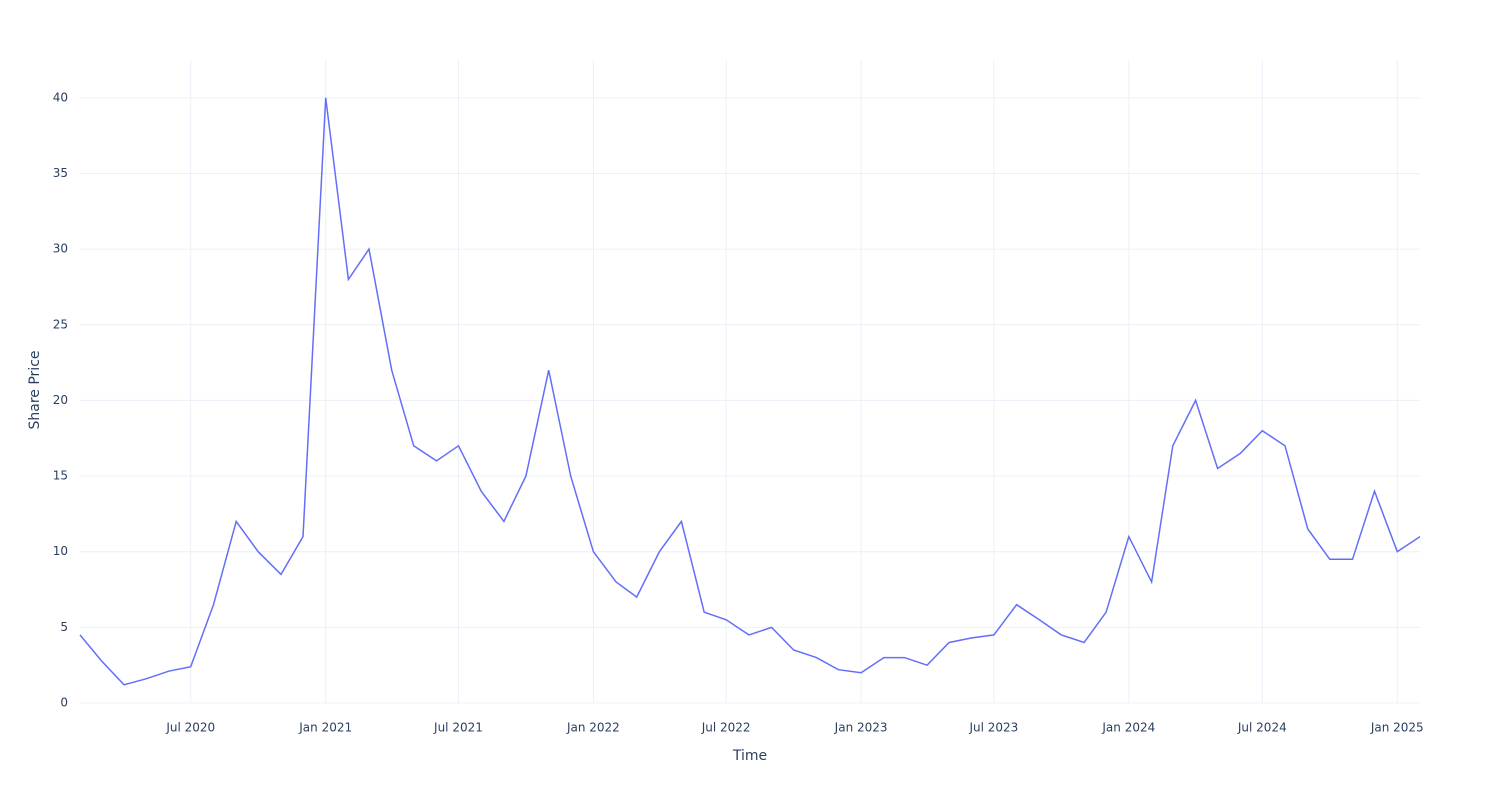 The height and width of the screenshot is (800, 1500). I want to click on x-tick-label: Jan 2024, so click(1128, 728).